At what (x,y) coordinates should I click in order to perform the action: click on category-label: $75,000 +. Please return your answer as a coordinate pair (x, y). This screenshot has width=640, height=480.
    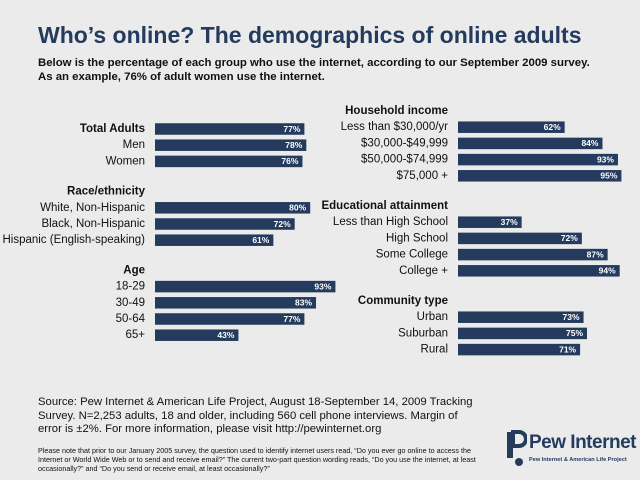
    Looking at the image, I should click on (423, 176).